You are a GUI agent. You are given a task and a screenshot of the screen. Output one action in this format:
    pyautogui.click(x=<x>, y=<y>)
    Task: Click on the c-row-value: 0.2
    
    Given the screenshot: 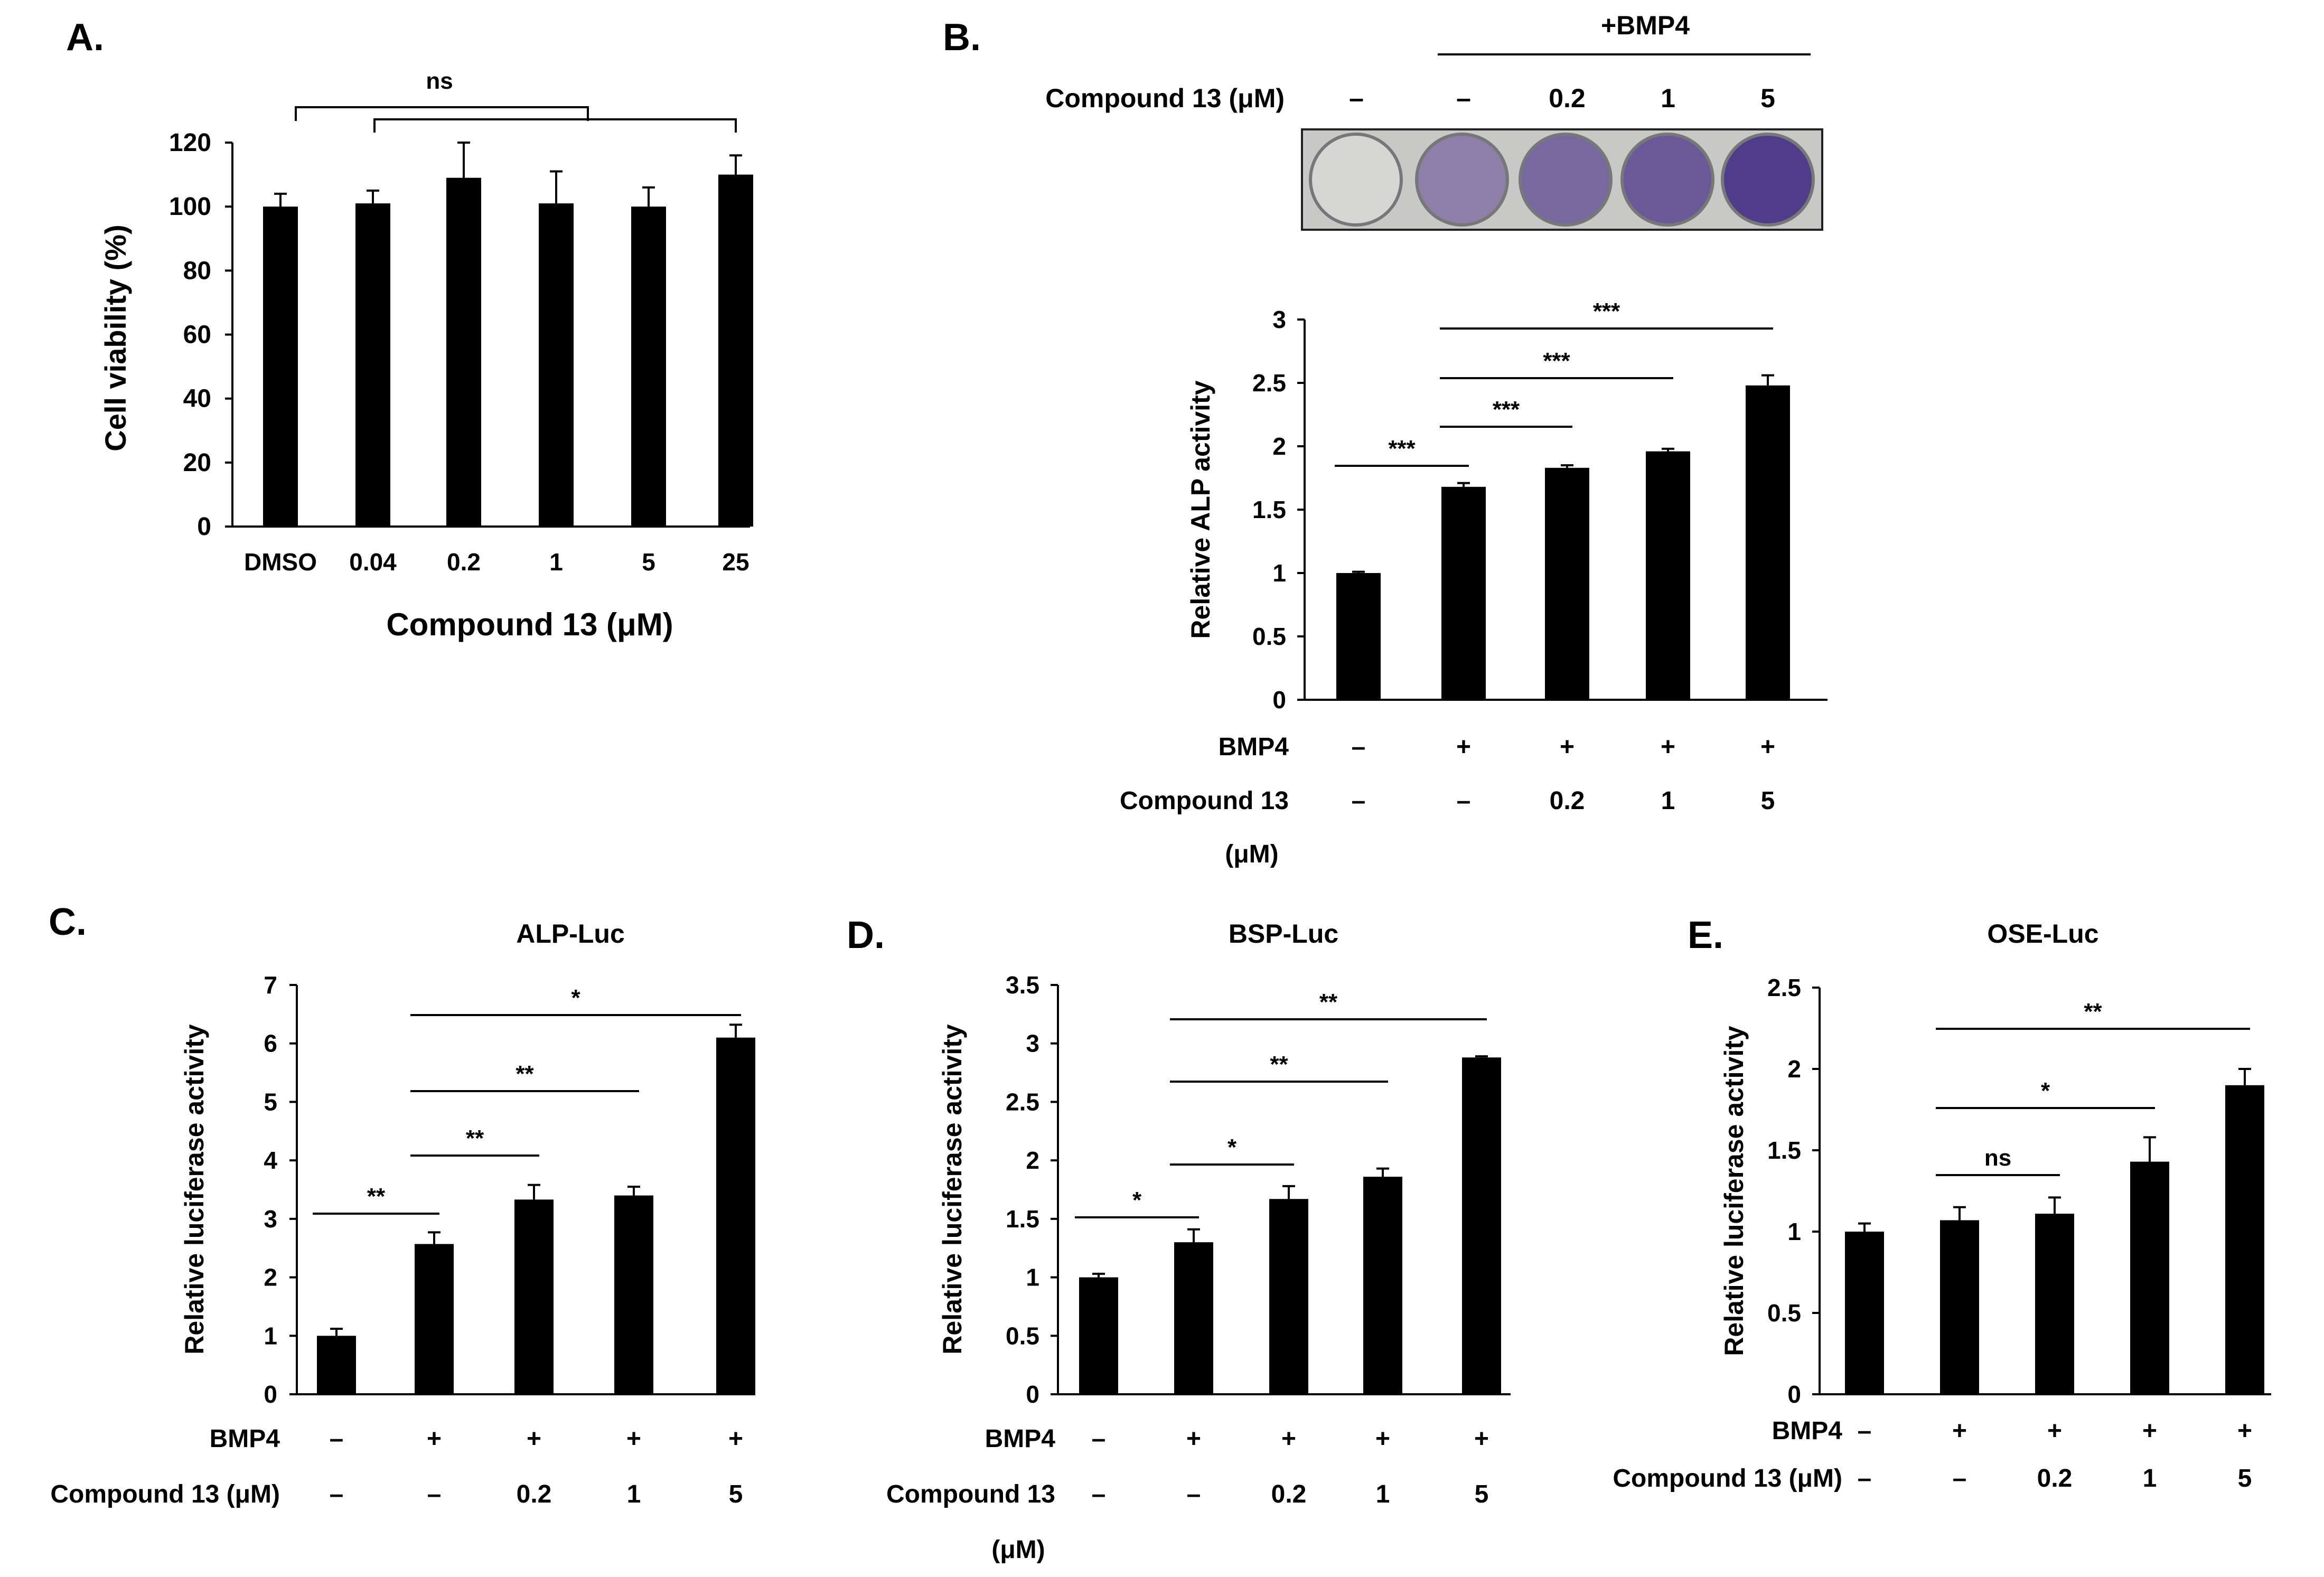 What is the action you would take?
    pyautogui.click(x=534, y=1494)
    